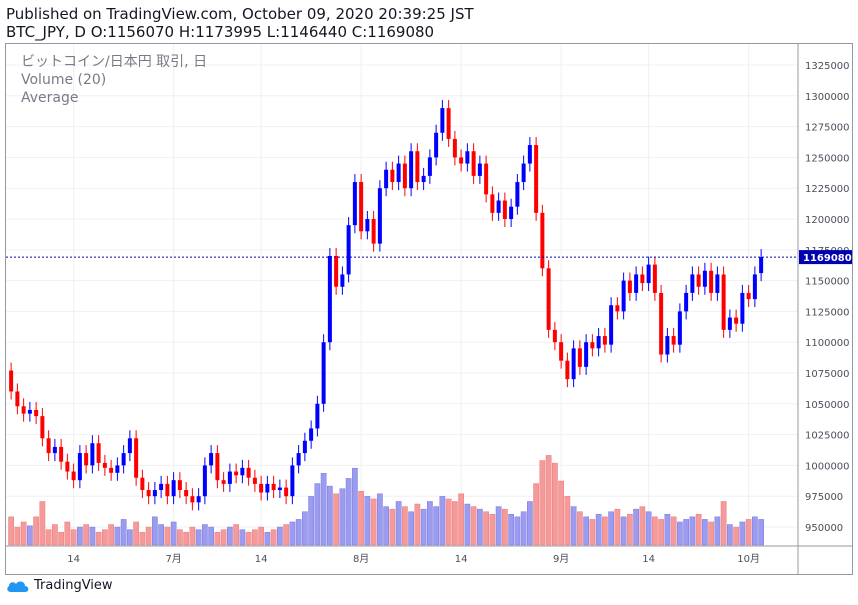  What do you see at coordinates (114, 62) in the screenshot?
I see `legend-symbol: ビットコイン/日本円 取引, 日` at bounding box center [114, 62].